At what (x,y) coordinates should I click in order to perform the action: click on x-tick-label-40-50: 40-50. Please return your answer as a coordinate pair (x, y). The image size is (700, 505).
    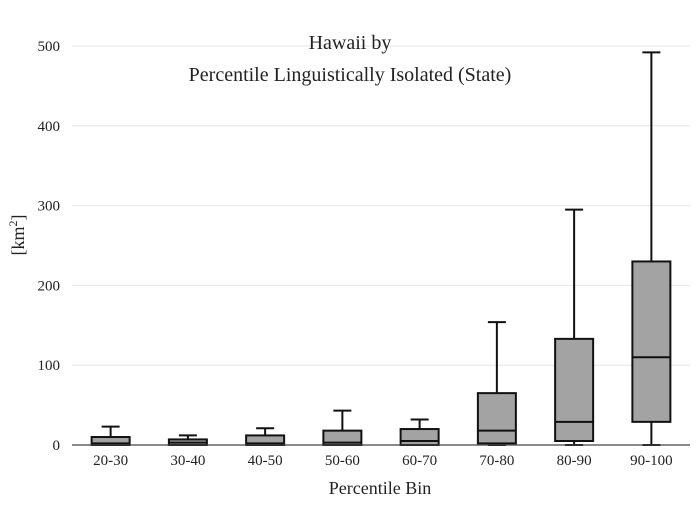
    Looking at the image, I should click on (265, 461).